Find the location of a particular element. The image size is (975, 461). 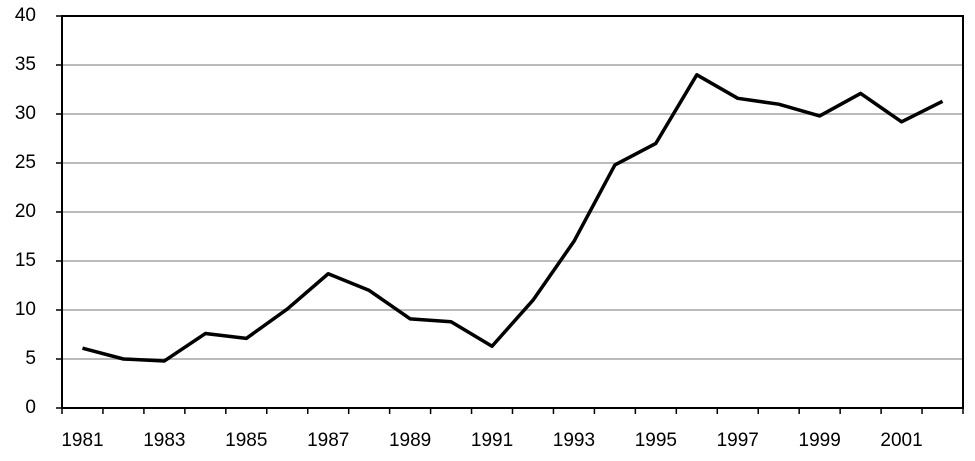

x-tick-label: 1993 is located at coordinates (574, 440).